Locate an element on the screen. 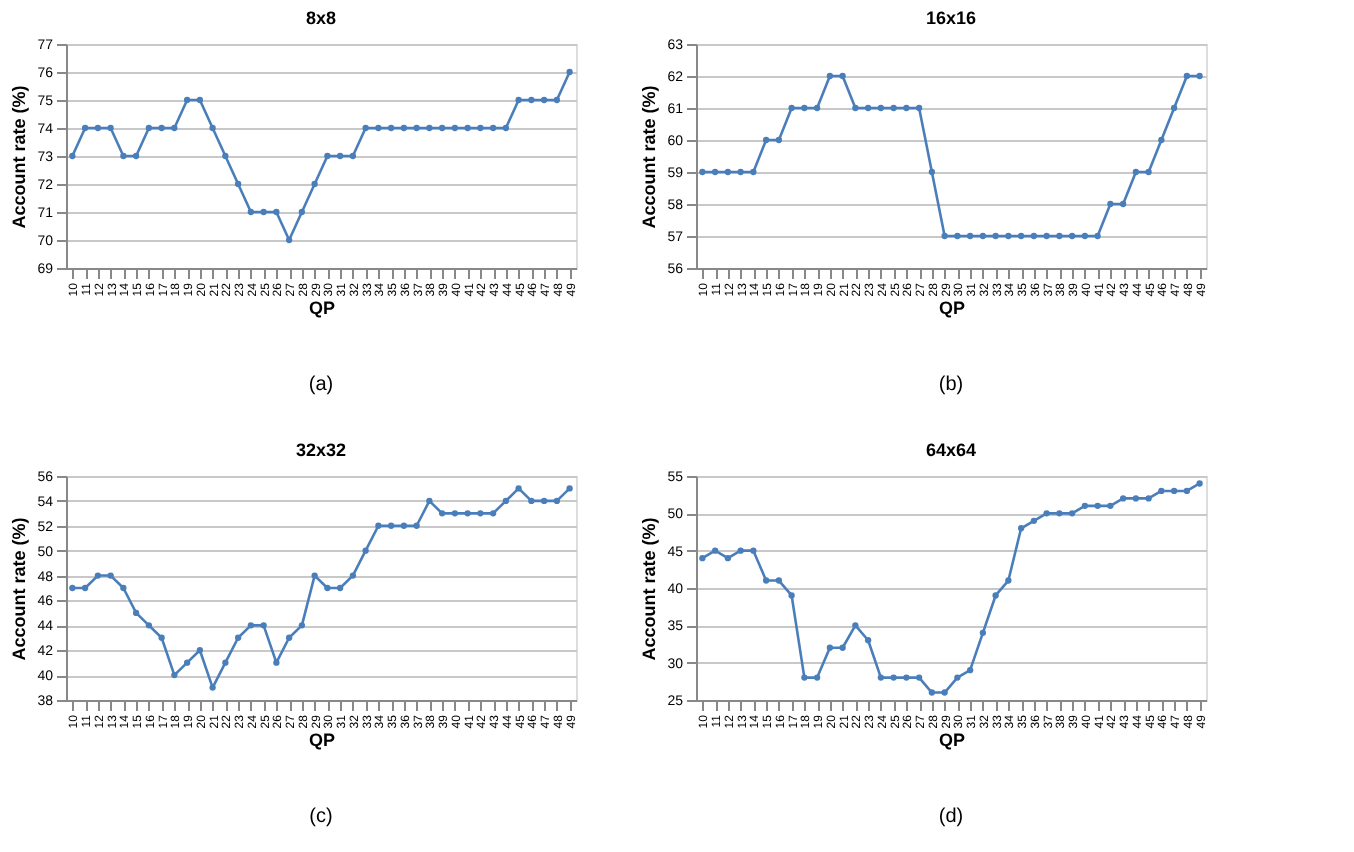  x-axis-title: QP is located at coordinates (952, 308).